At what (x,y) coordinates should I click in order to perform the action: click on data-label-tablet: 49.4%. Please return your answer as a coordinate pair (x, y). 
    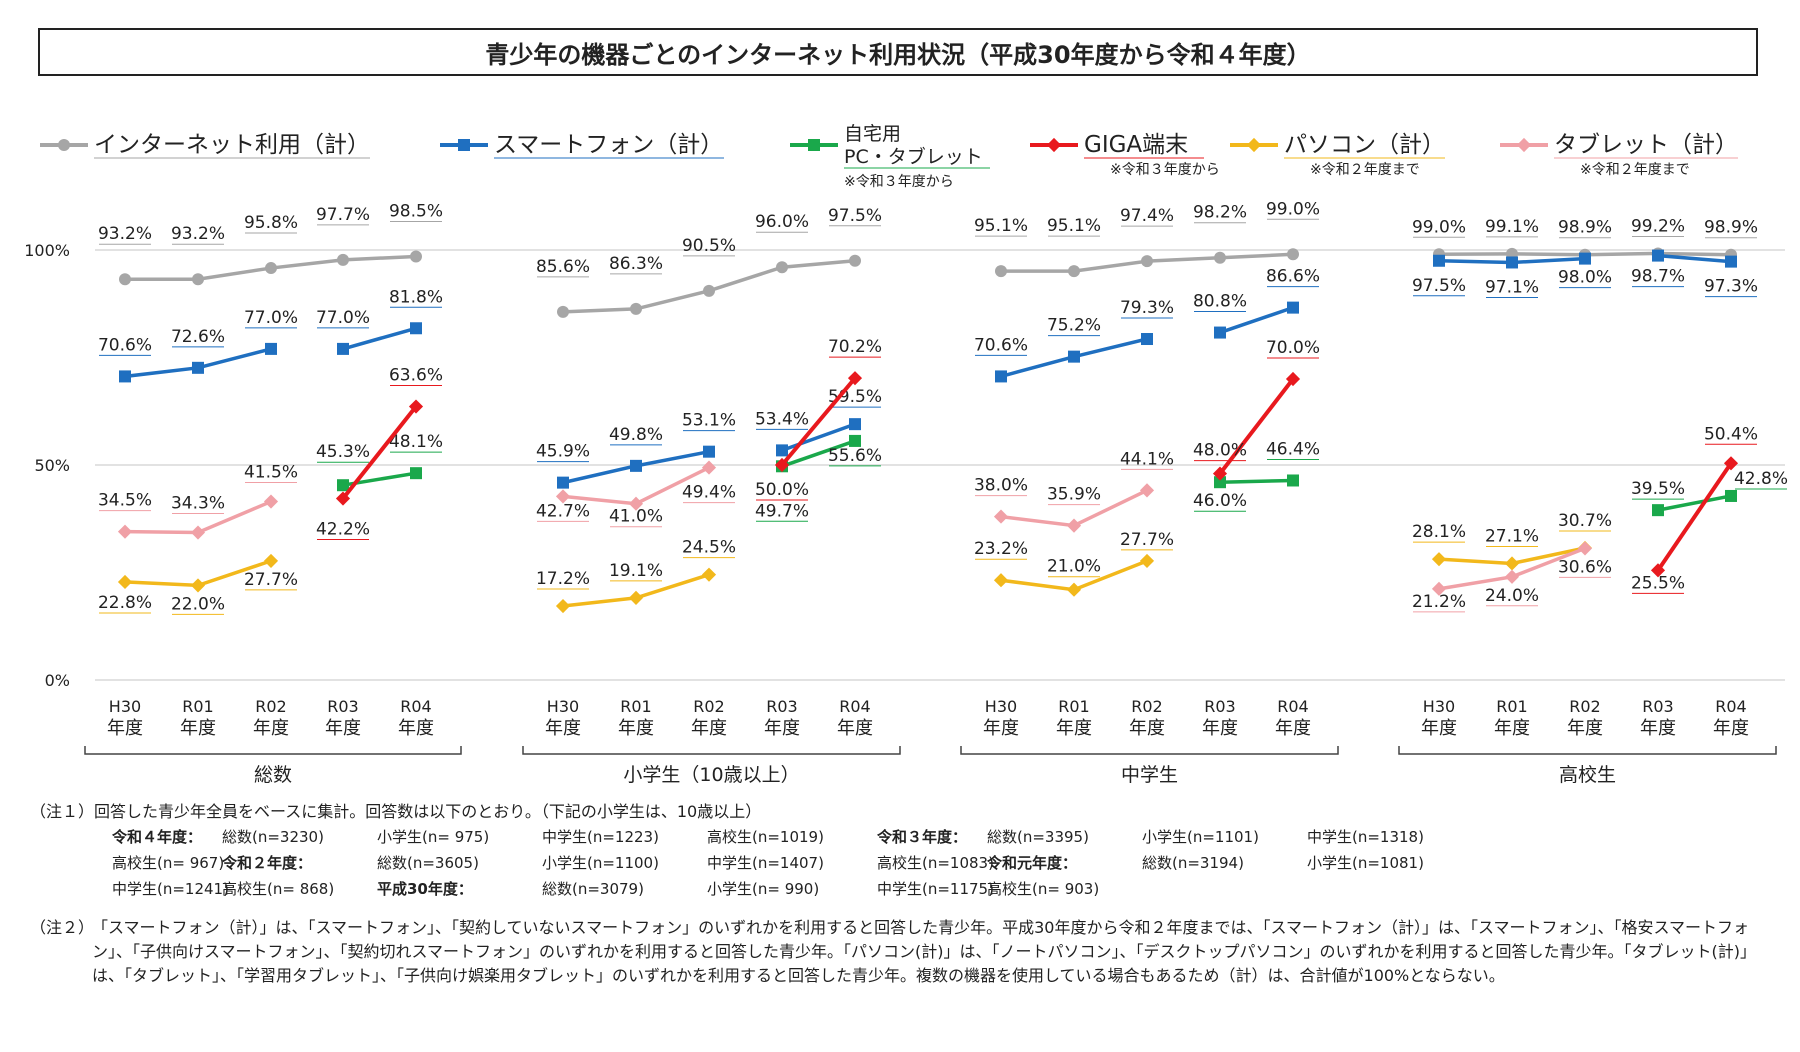
    Looking at the image, I should click on (709, 493).